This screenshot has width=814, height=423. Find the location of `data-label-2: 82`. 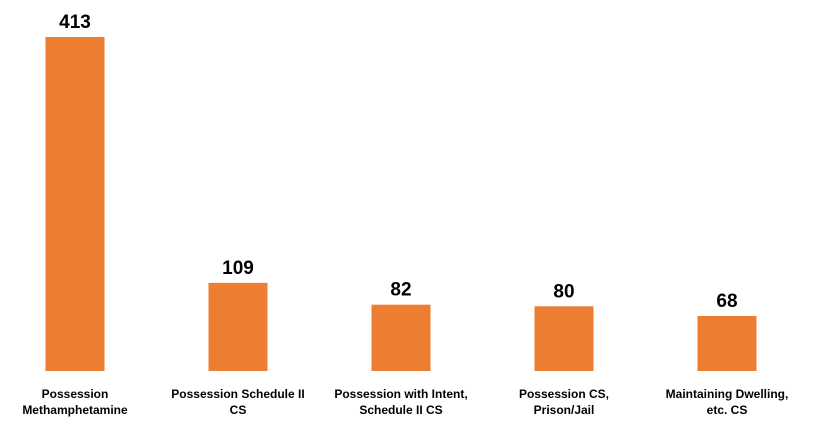

data-label-2: 82 is located at coordinates (400, 290).